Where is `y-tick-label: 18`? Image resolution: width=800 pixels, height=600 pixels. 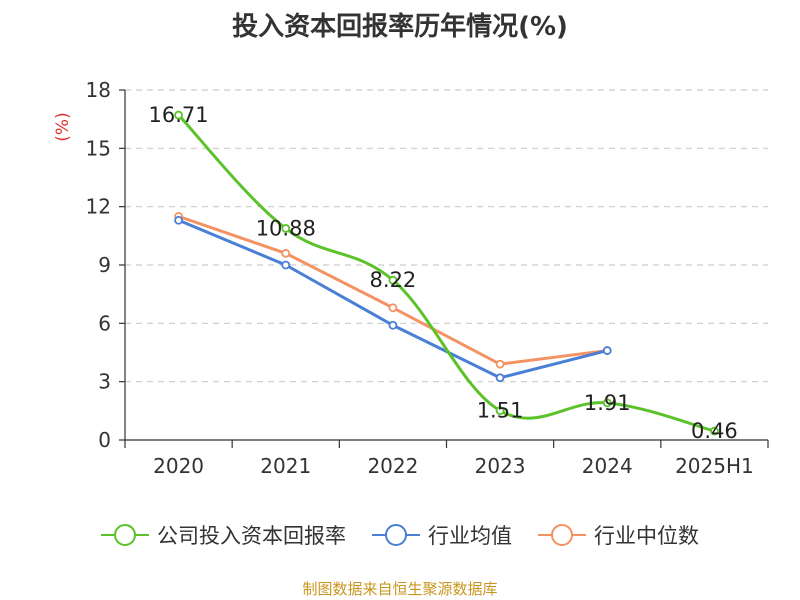 y-tick-label: 18 is located at coordinates (98, 90).